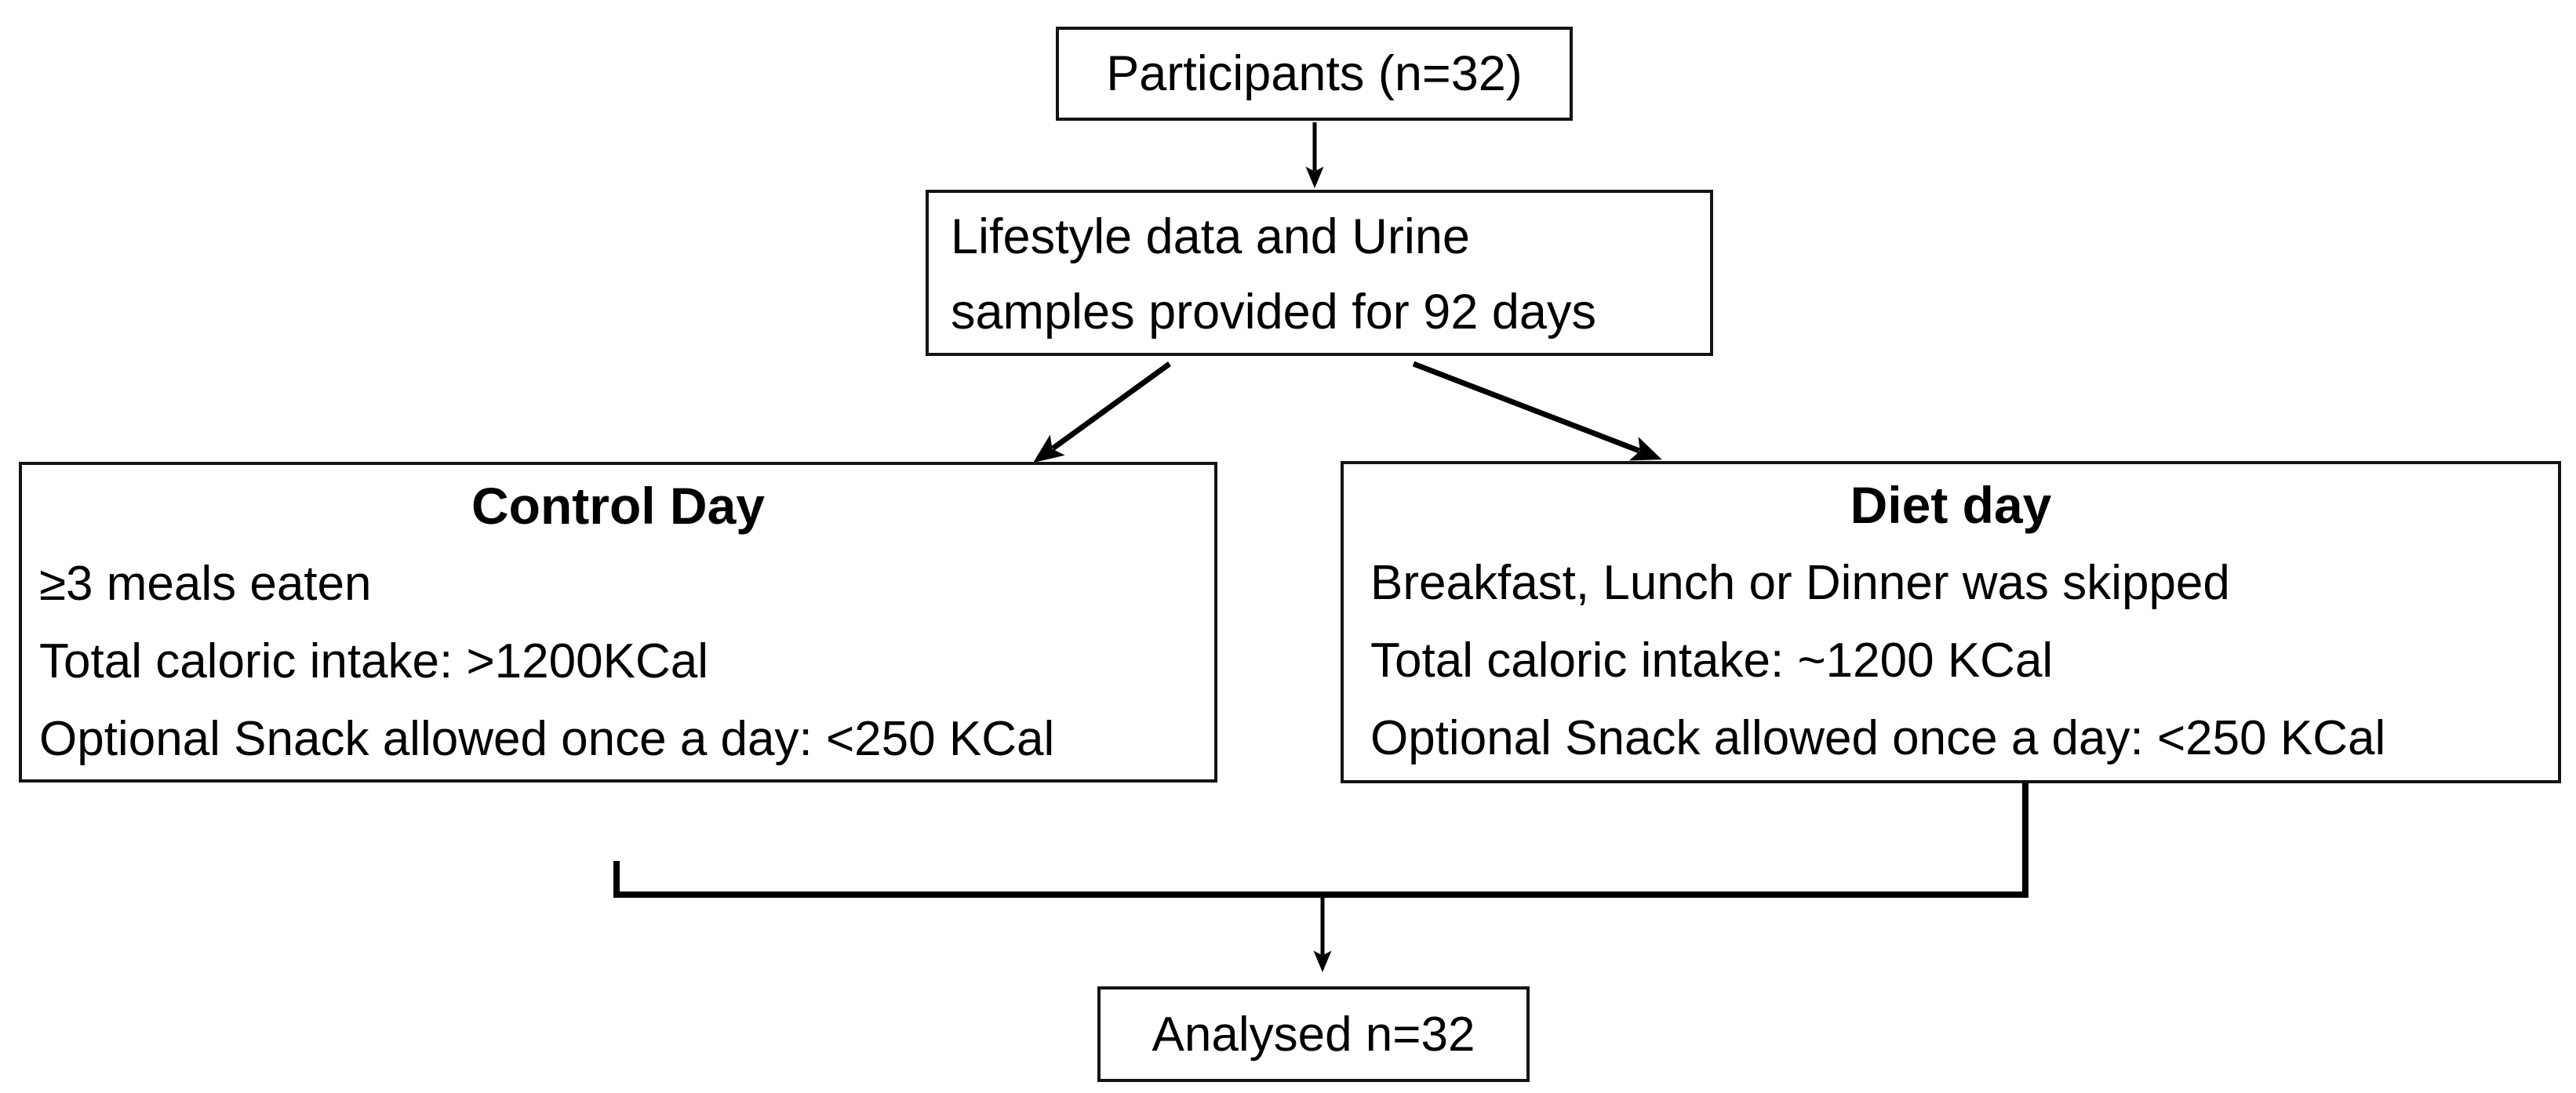  What do you see at coordinates (1210, 236) in the screenshot?
I see `lifestyle-line-1: Lifestyle data and Urine` at bounding box center [1210, 236].